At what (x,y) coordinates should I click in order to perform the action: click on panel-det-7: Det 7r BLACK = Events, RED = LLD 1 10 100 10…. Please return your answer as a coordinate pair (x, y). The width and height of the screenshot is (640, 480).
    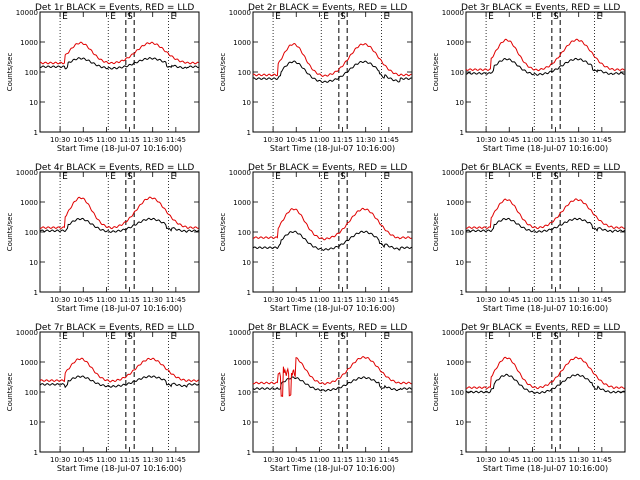
    Looking at the image, I should click on (103, 398).